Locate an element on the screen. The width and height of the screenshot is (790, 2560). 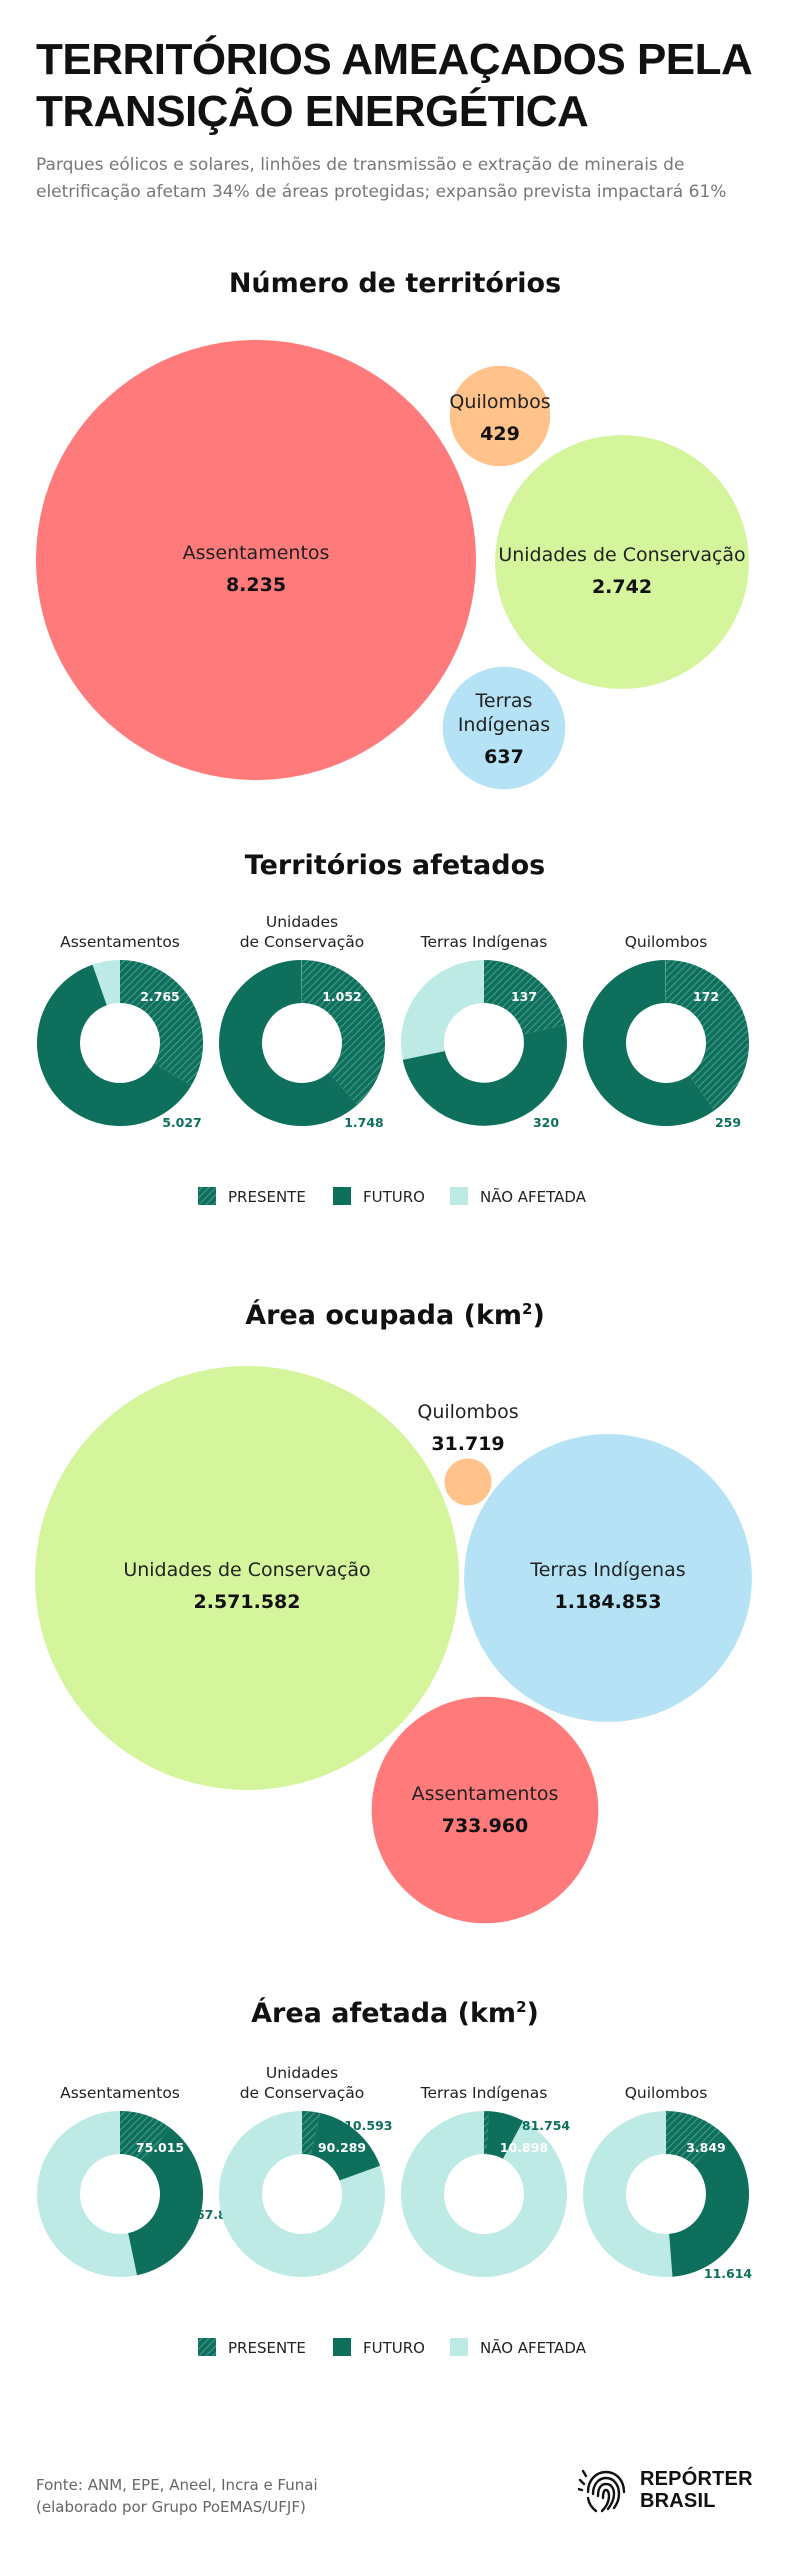
section-title-afetados: Territórios afetados is located at coordinates (395, 865).